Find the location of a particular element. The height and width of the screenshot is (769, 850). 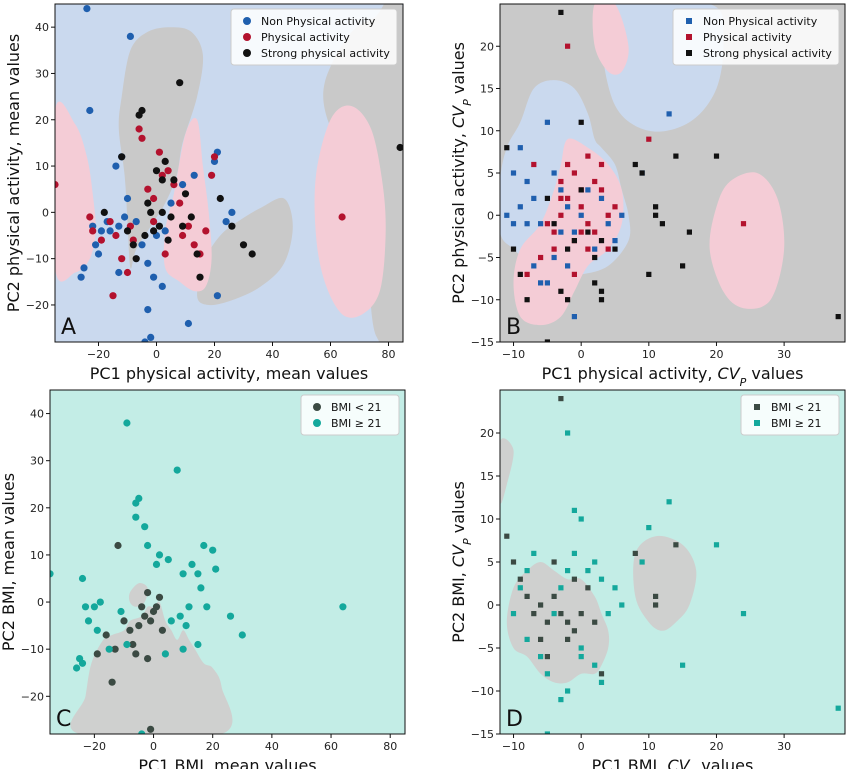

legend-label: Non Physical activity is located at coordinates (760, 21).